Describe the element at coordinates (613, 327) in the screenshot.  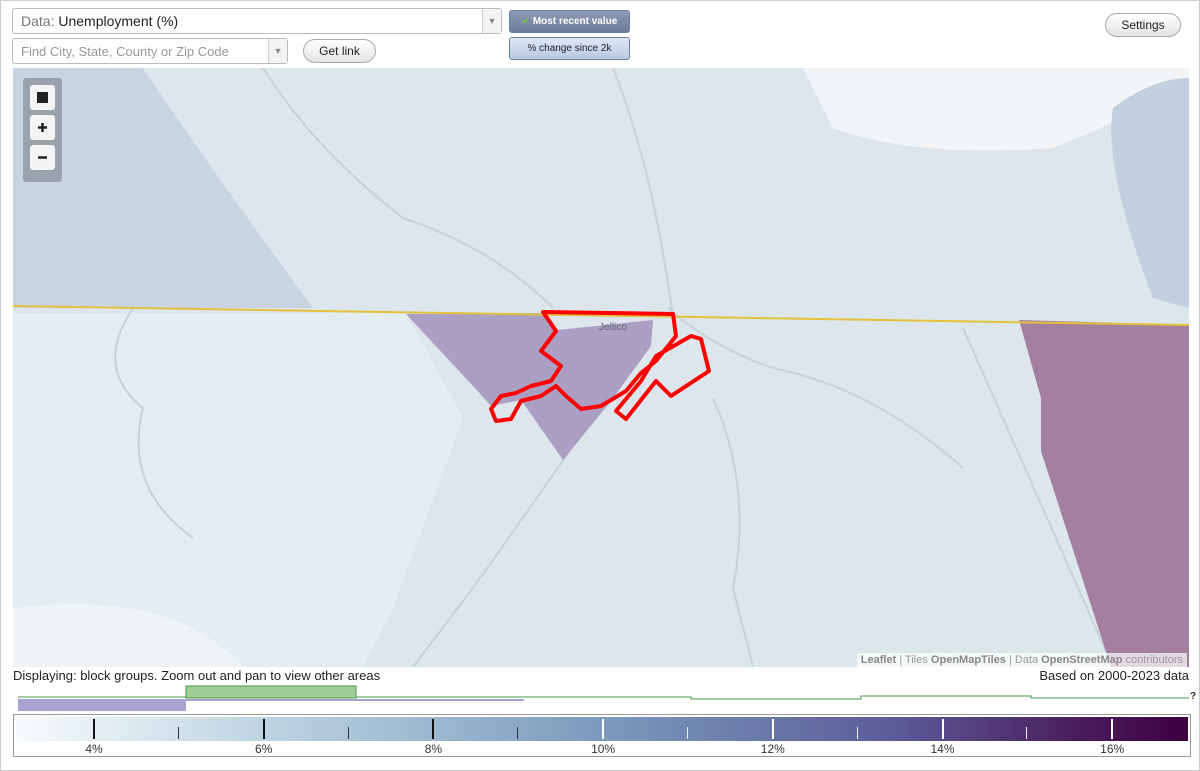
I see `place-label: Jellico` at that location.